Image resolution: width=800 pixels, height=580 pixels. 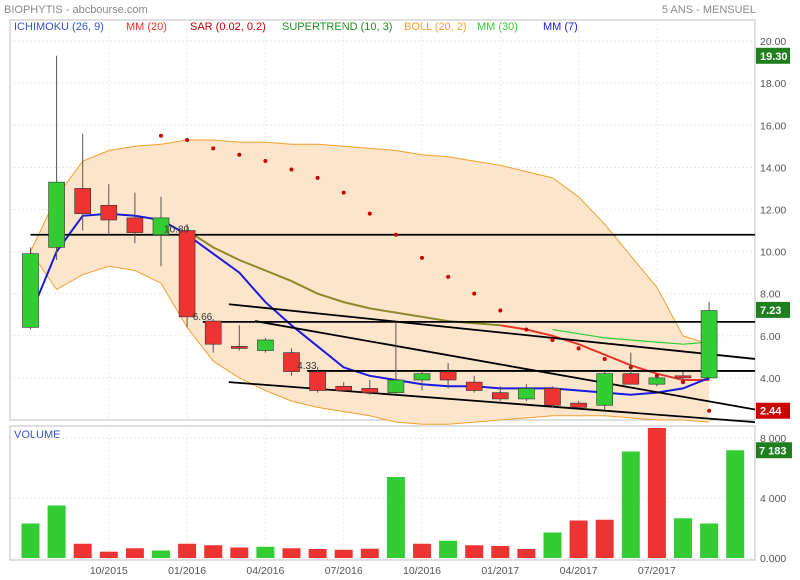 What do you see at coordinates (560, 27) in the screenshot?
I see `legend-item: MM (7)` at bounding box center [560, 27].